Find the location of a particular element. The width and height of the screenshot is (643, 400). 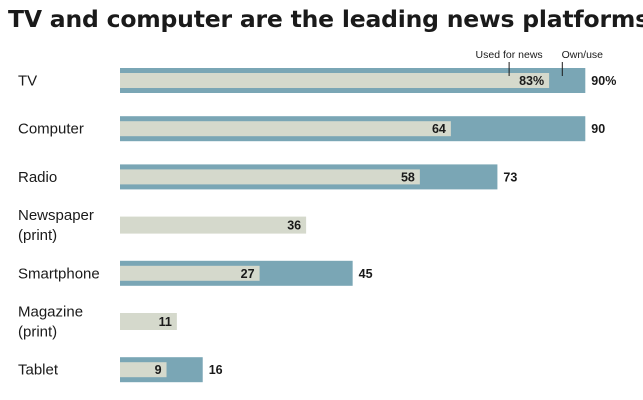

label-used-for-news-smartphone: 27 is located at coordinates (248, 274).